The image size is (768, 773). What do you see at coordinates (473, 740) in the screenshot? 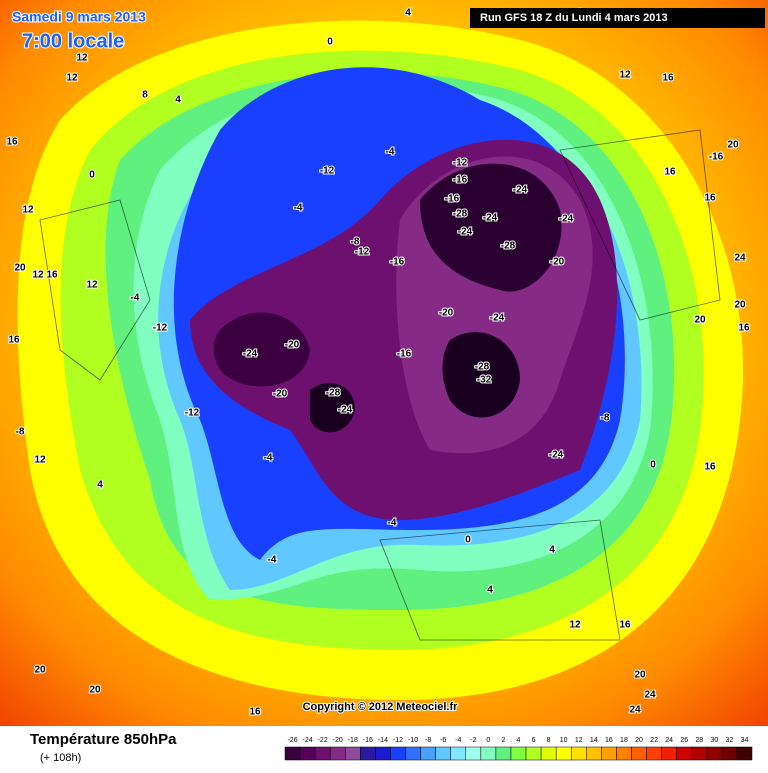
I see `legend-label: -2` at bounding box center [473, 740].